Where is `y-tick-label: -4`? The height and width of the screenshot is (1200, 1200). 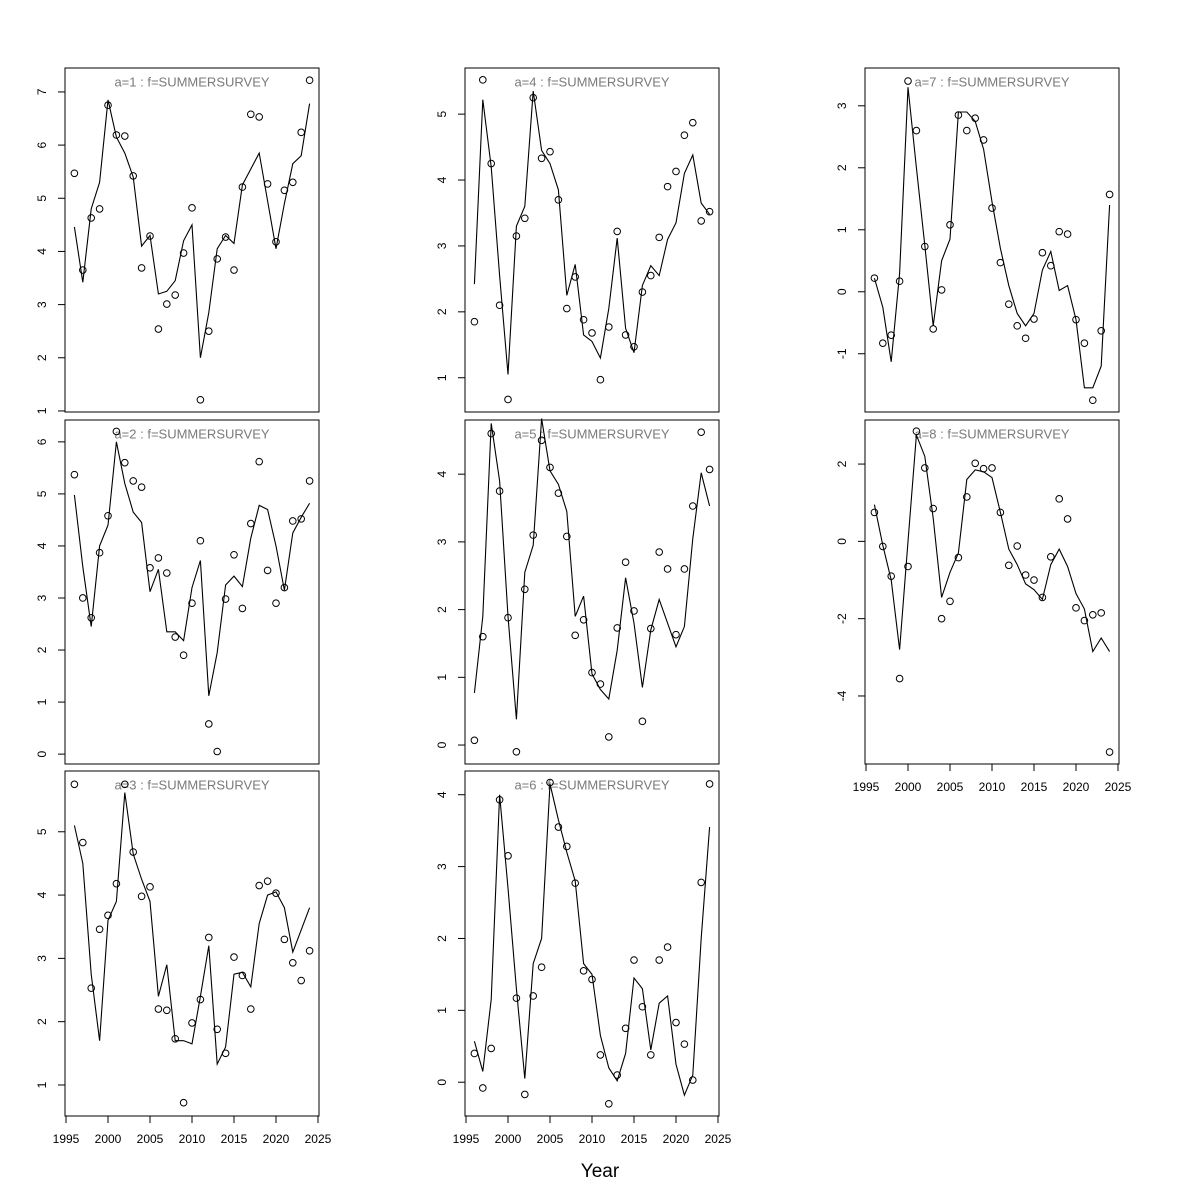 y-tick-label: -4 is located at coordinates (842, 695).